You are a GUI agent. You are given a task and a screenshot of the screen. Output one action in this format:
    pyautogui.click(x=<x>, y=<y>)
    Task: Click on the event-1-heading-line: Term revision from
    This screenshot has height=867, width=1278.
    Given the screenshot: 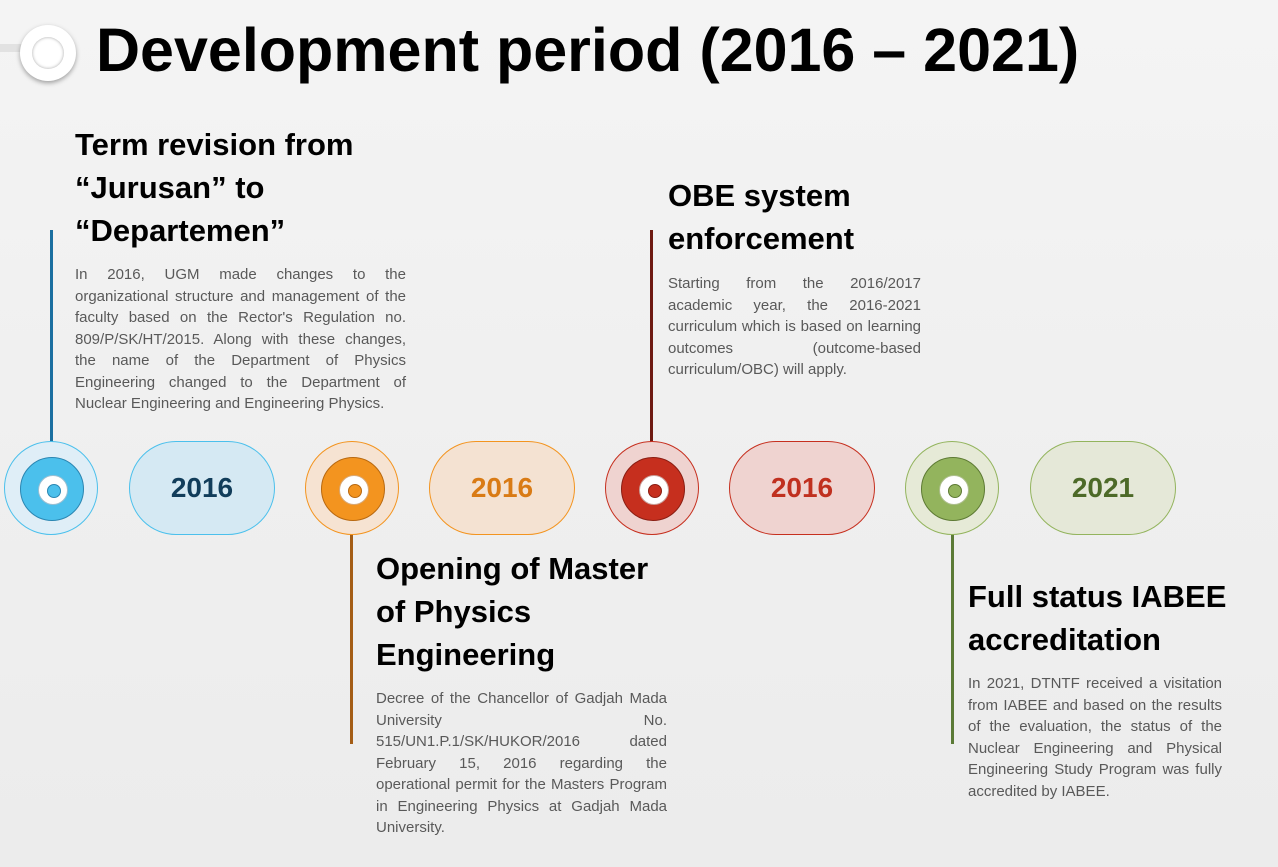 What is the action you would take?
    pyautogui.click(x=214, y=144)
    